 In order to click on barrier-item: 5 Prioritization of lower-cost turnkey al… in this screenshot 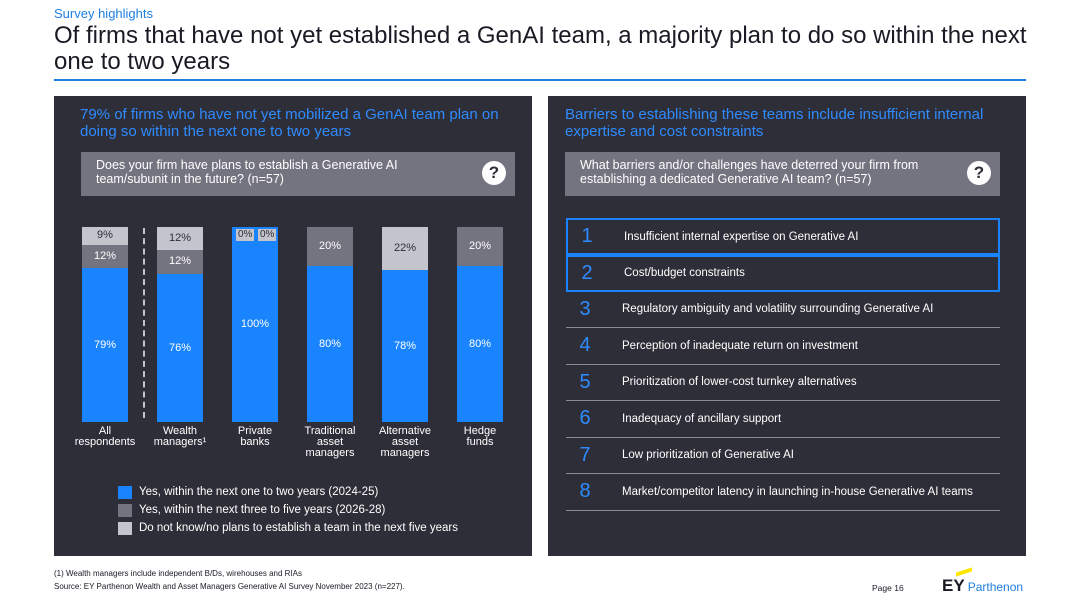, I will do `click(783, 382)`.